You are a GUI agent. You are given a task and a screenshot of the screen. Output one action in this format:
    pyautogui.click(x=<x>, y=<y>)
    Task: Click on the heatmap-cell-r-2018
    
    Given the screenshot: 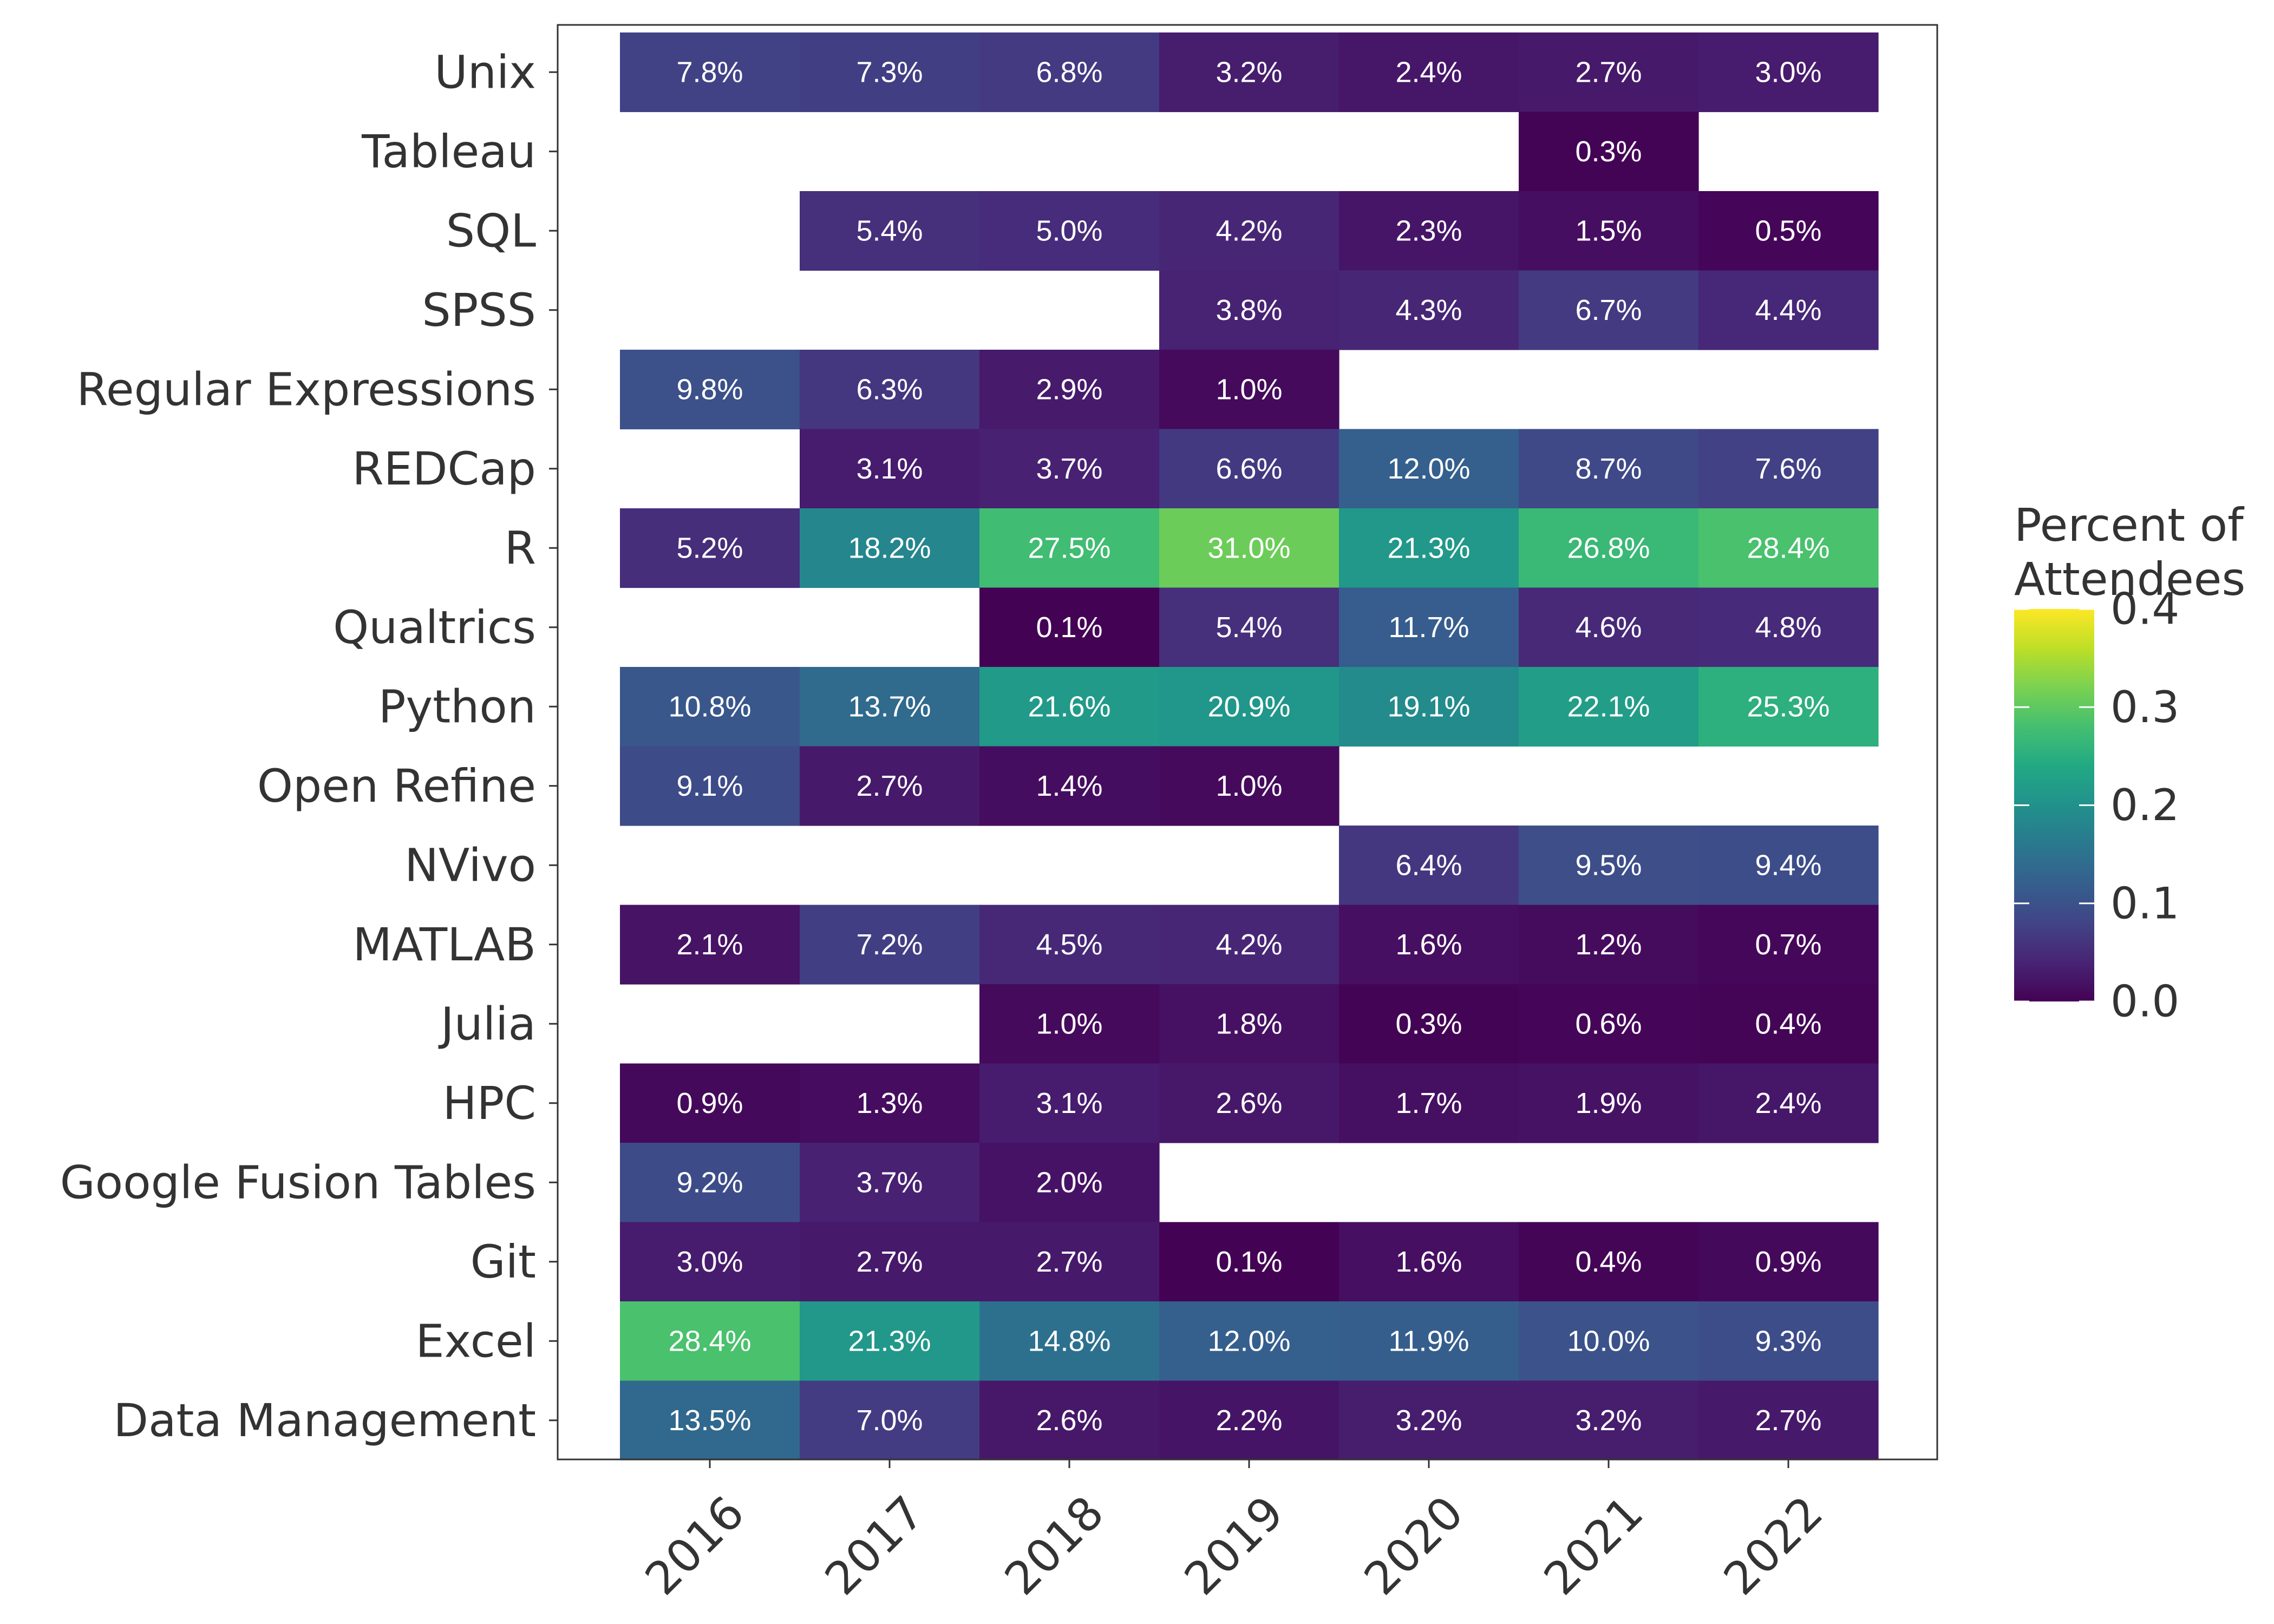 What is the action you would take?
    pyautogui.click(x=1070, y=548)
    